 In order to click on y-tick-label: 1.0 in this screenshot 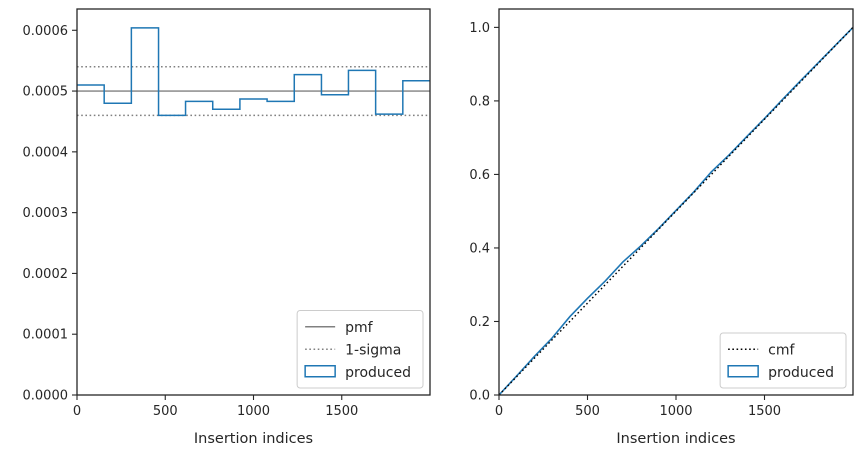, I will do `click(479, 28)`.